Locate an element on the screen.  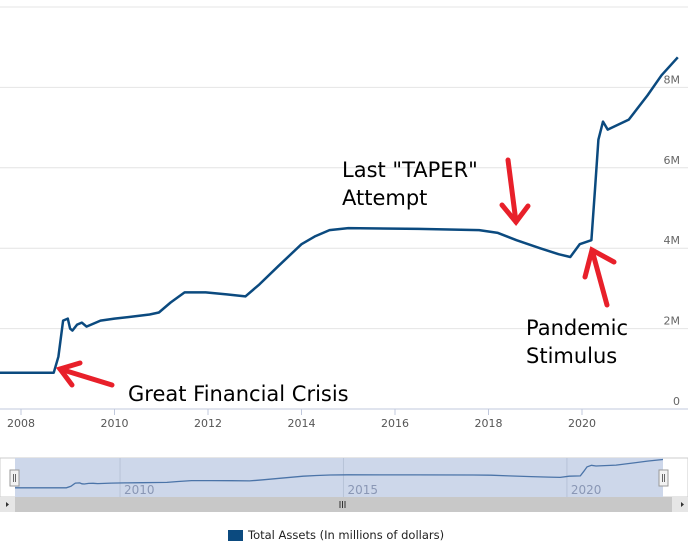
annotation-taper-line2: Attempt is located at coordinates (384, 198).